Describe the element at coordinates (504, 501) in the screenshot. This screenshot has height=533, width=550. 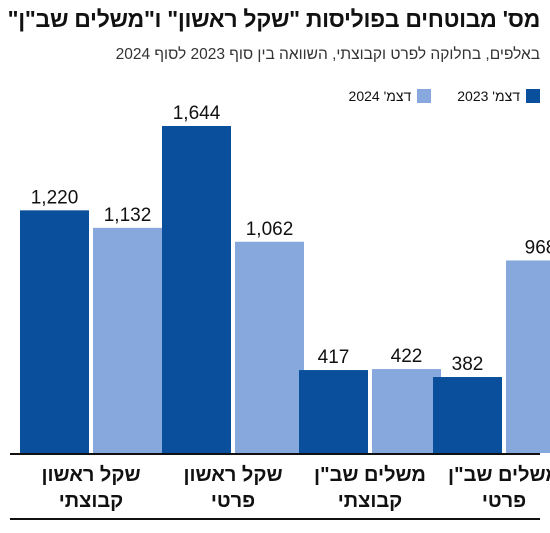
I see `category-label-g3-l1: פרטי` at that location.